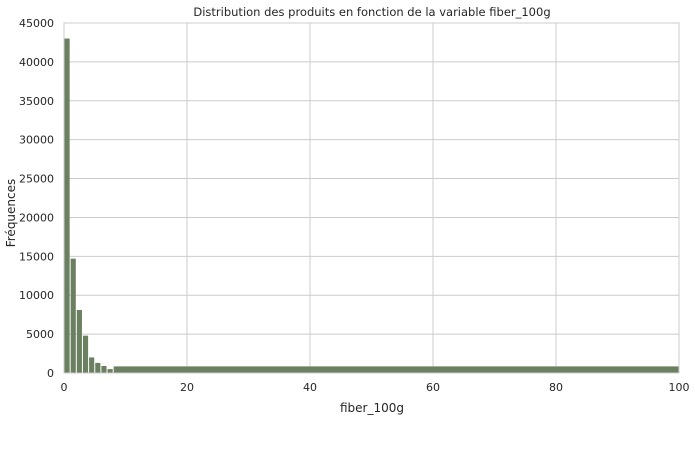 This screenshot has height=449, width=695. I want to click on x-tick-label: 60, so click(433, 387).